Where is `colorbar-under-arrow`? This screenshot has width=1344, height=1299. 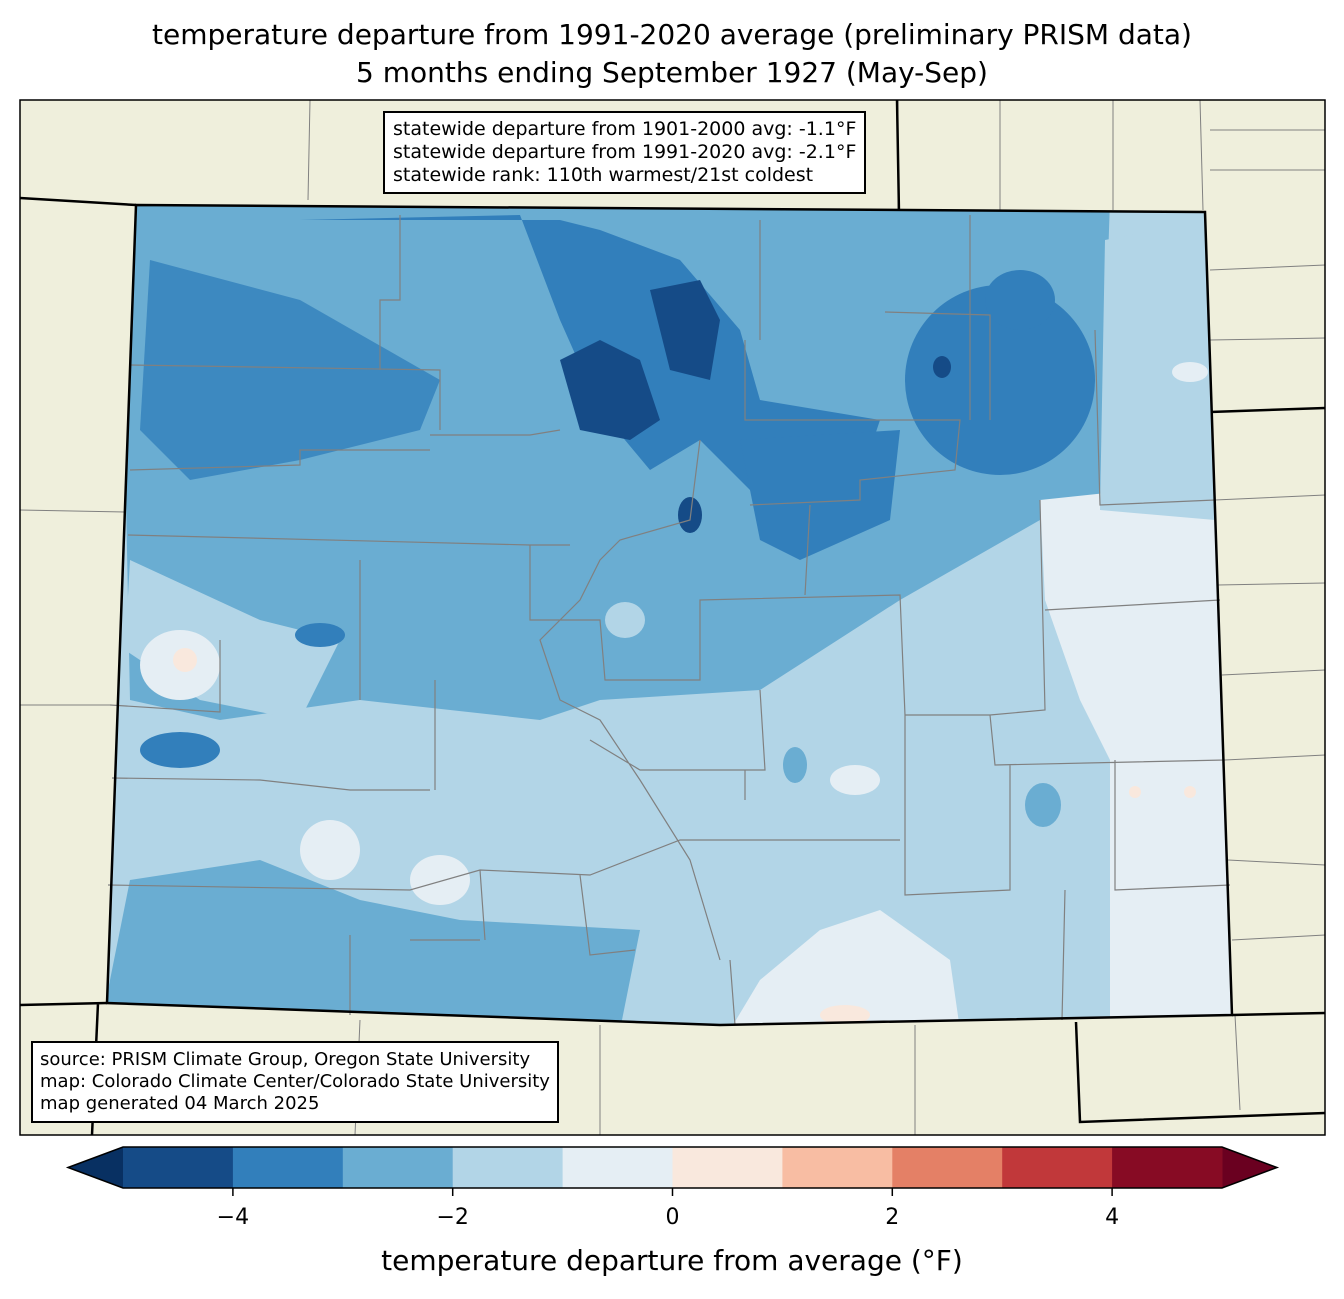
colorbar-under-arrow is located at coordinates (95, 1167).